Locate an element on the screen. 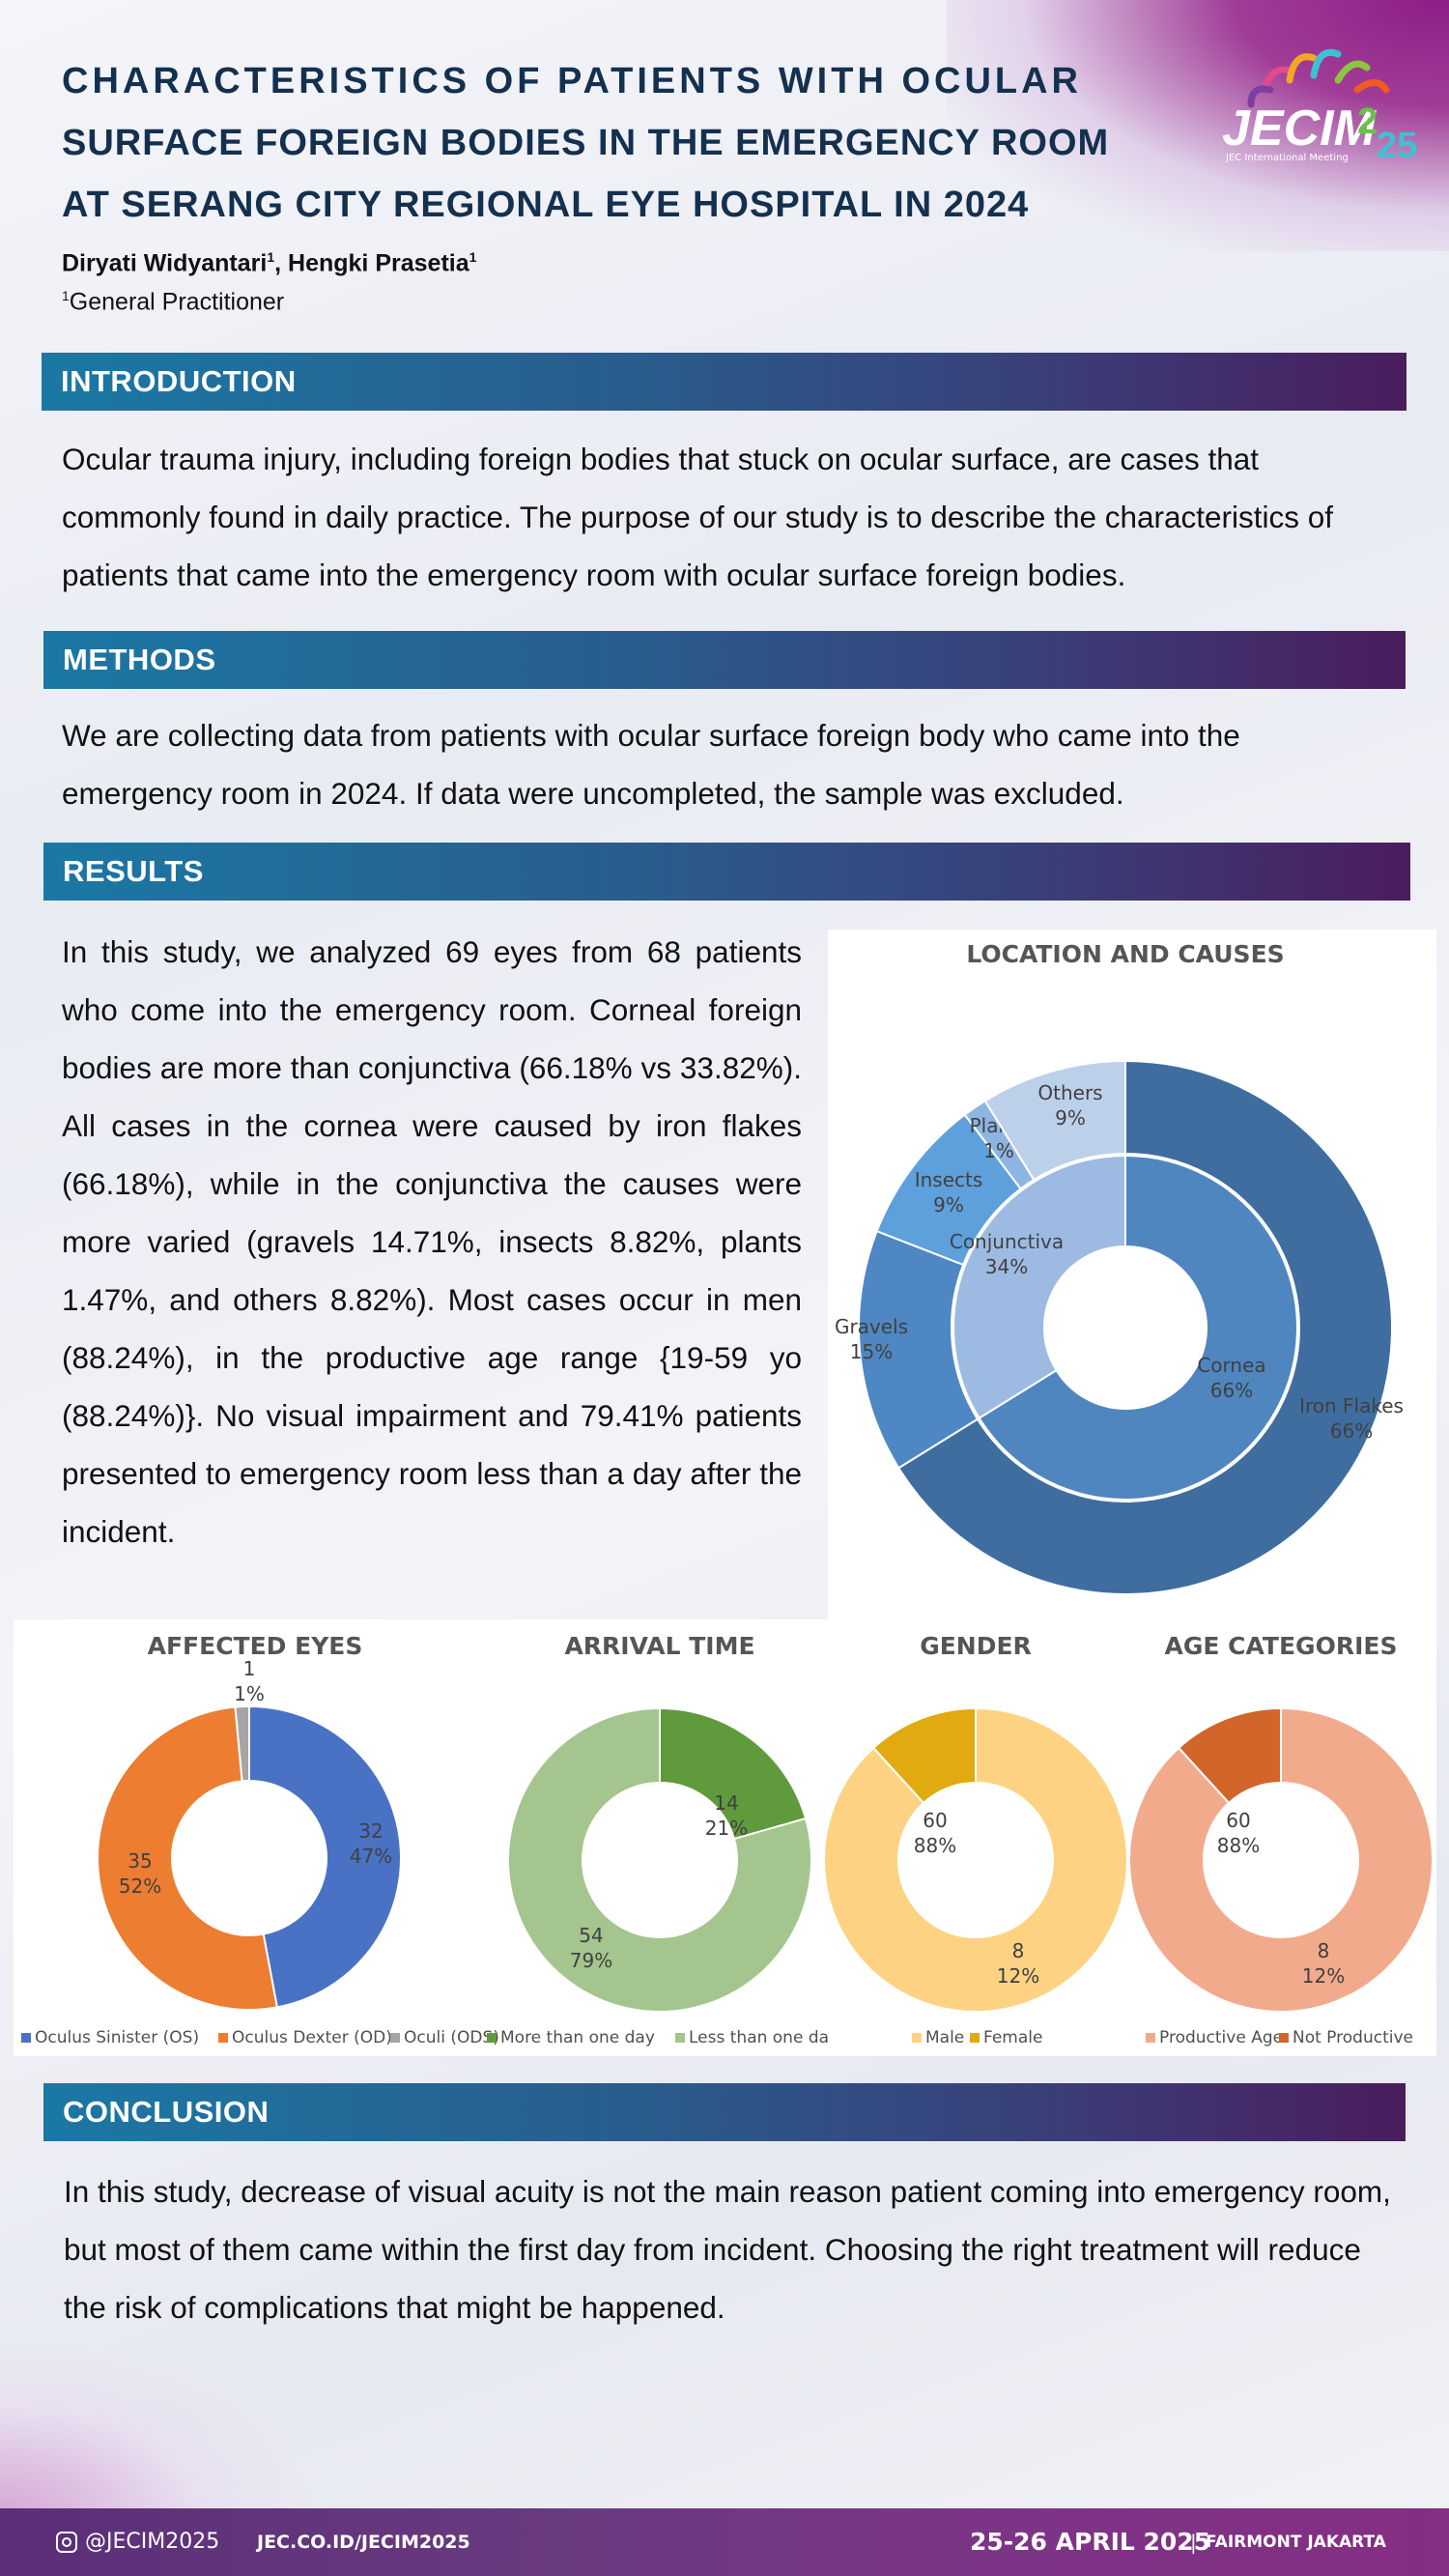 The width and height of the screenshot is (1449, 2576). legend-item-productive-age: Productive Age is located at coordinates (1221, 2038).